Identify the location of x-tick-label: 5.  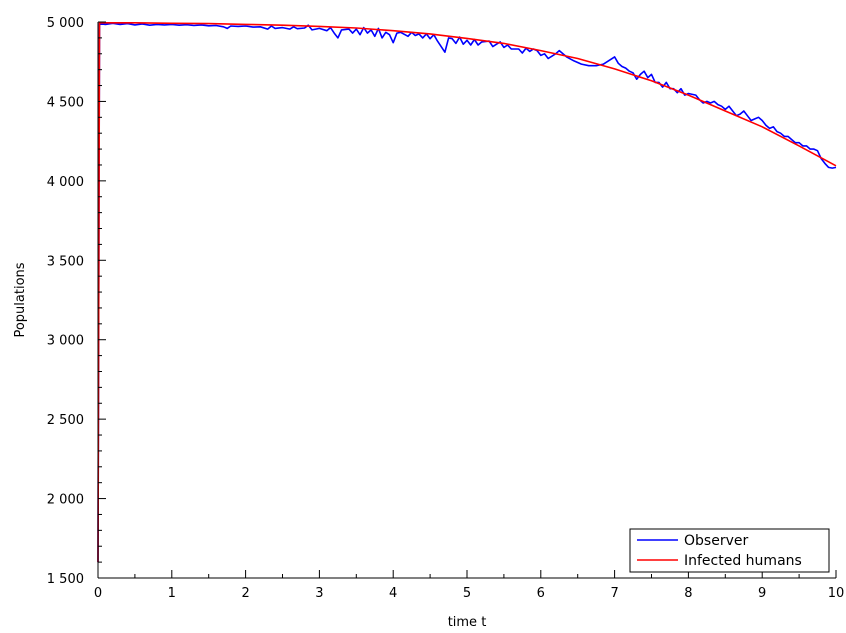
(467, 593).